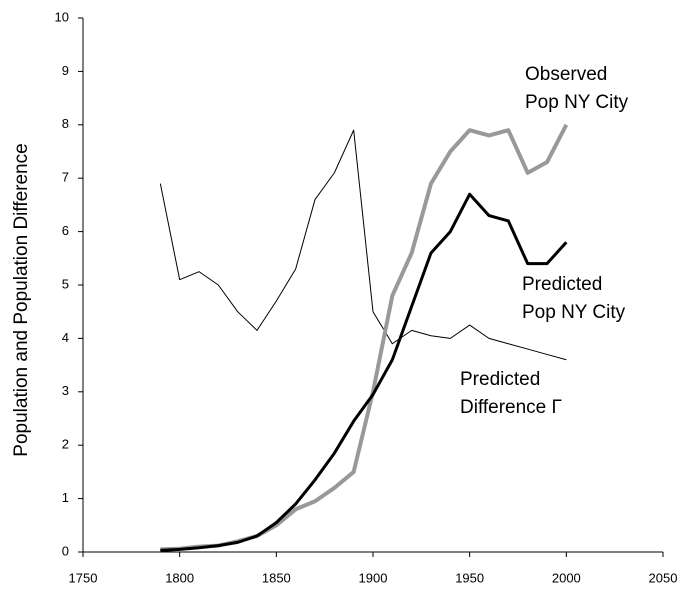 This screenshot has width=681, height=591. I want to click on x-tick-label: 2000, so click(566, 577).